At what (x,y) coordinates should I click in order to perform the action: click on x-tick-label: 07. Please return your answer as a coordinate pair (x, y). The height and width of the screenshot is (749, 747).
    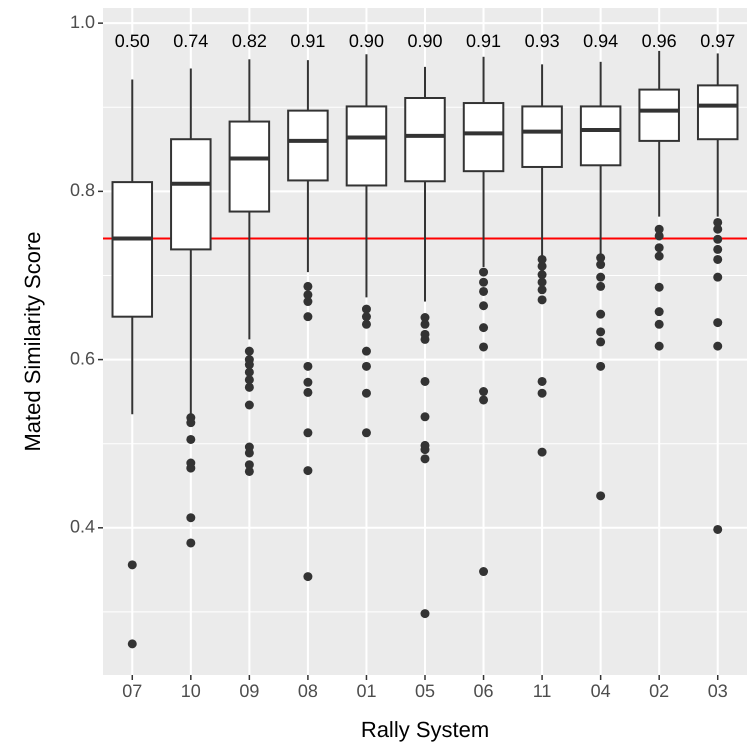
    Looking at the image, I should click on (132, 691).